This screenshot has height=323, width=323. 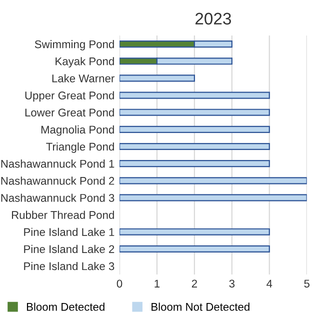 What do you see at coordinates (74, 45) in the screenshot?
I see `y-tick-label: Swimming Pond` at bounding box center [74, 45].